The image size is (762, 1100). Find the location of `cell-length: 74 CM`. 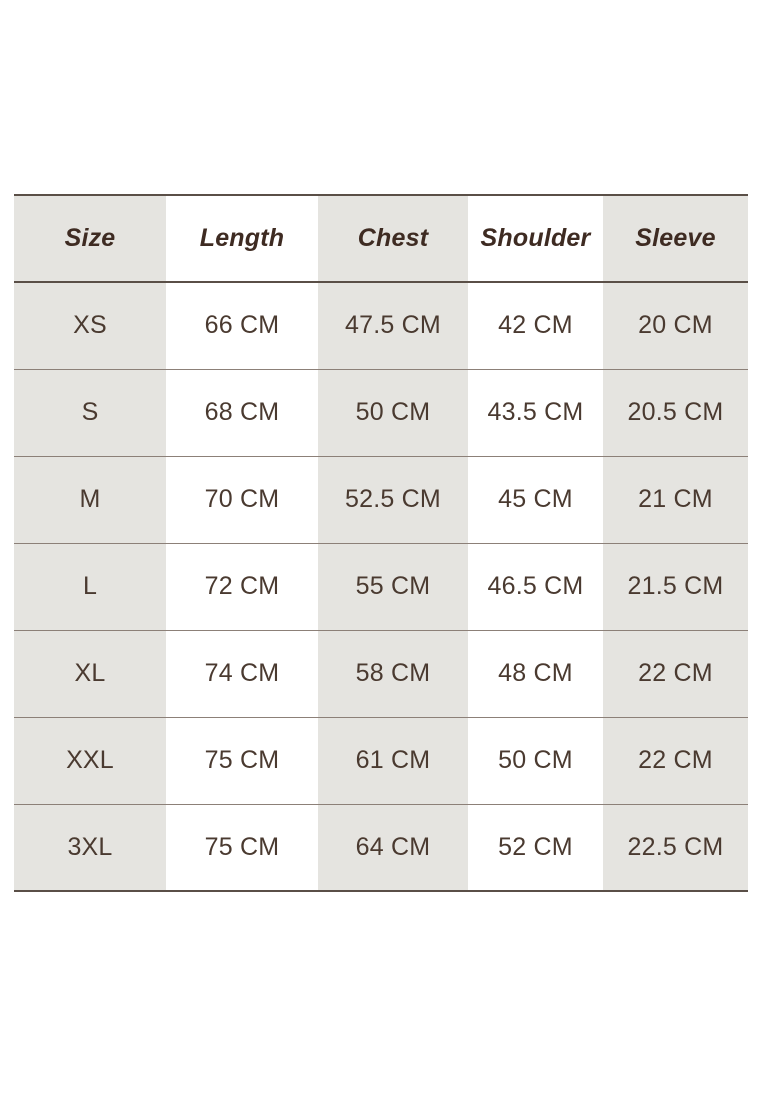

cell-length: 74 CM is located at coordinates (242, 673).